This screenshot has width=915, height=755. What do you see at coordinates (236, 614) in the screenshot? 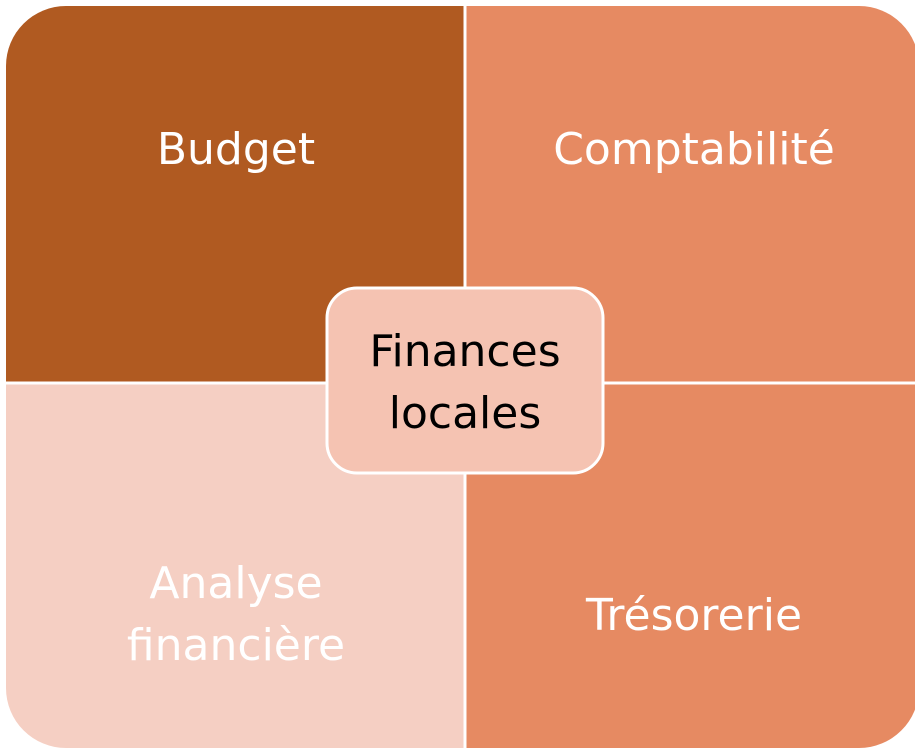
I see `node-label: Analyse financière` at bounding box center [236, 614].